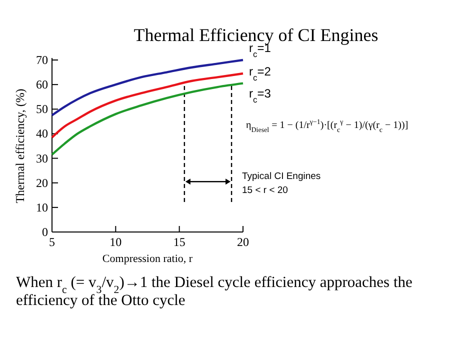  What do you see at coordinates (327, 126) in the screenshot?
I see `text: η$_{Diesel}$ = 1 − (1/r$^{γ−1}$)·[(r$_{c}$$^{γ}$ − 1)/(γ(r$_{c}$ − 1))]` at bounding box center [327, 126].